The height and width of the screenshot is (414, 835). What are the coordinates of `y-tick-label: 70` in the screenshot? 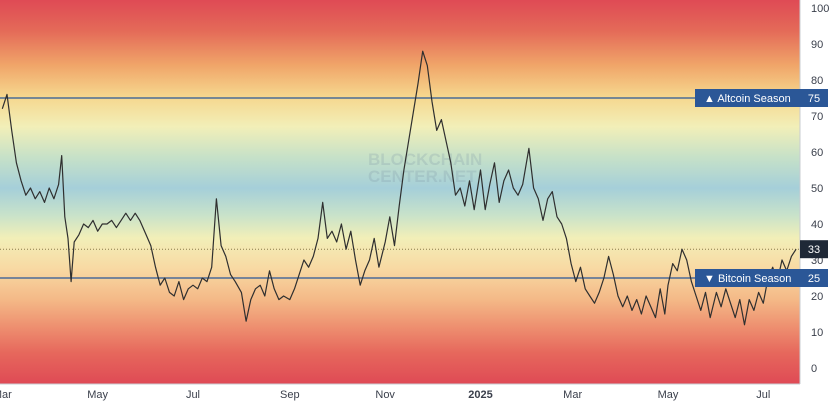 It's located at (817, 117).